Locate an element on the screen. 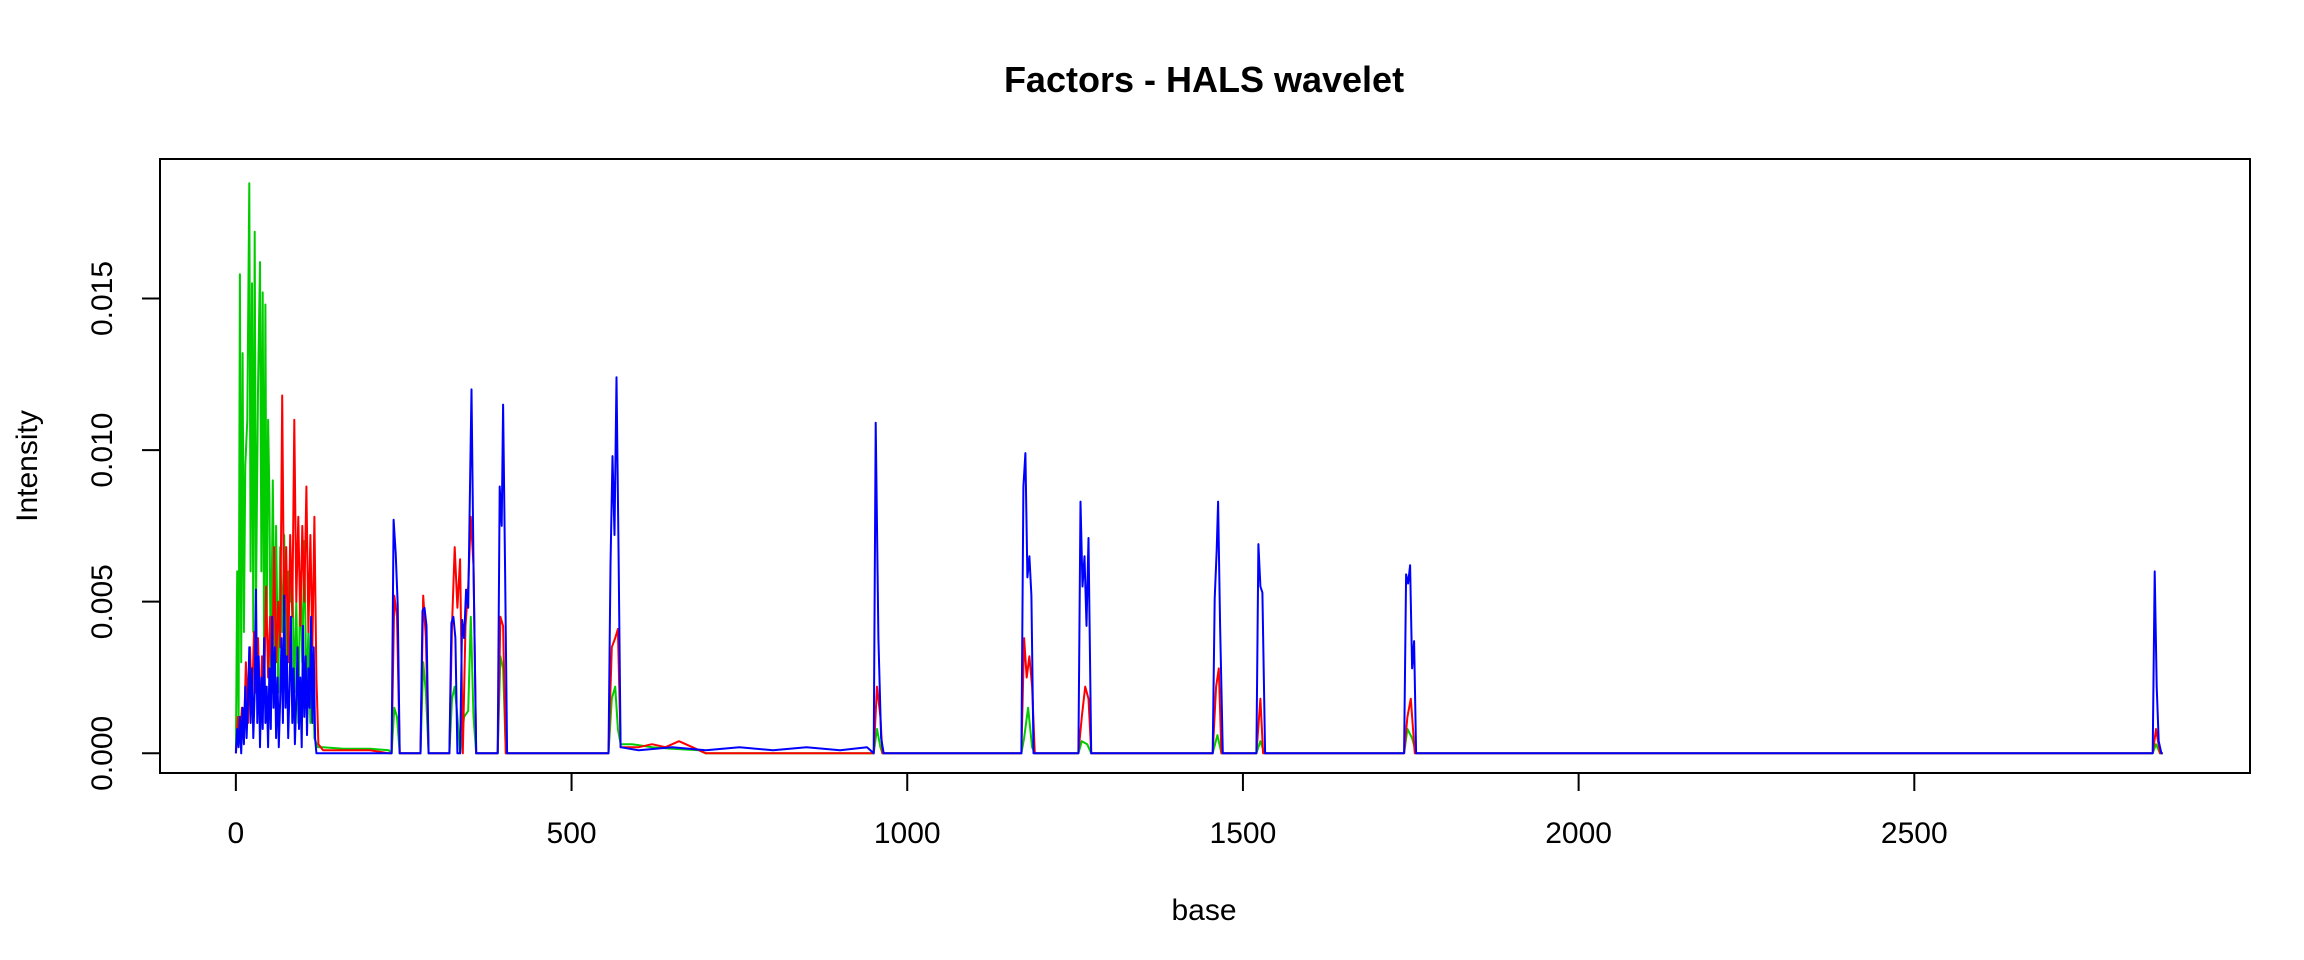  x-tick-label: 1000 is located at coordinates (907, 833).